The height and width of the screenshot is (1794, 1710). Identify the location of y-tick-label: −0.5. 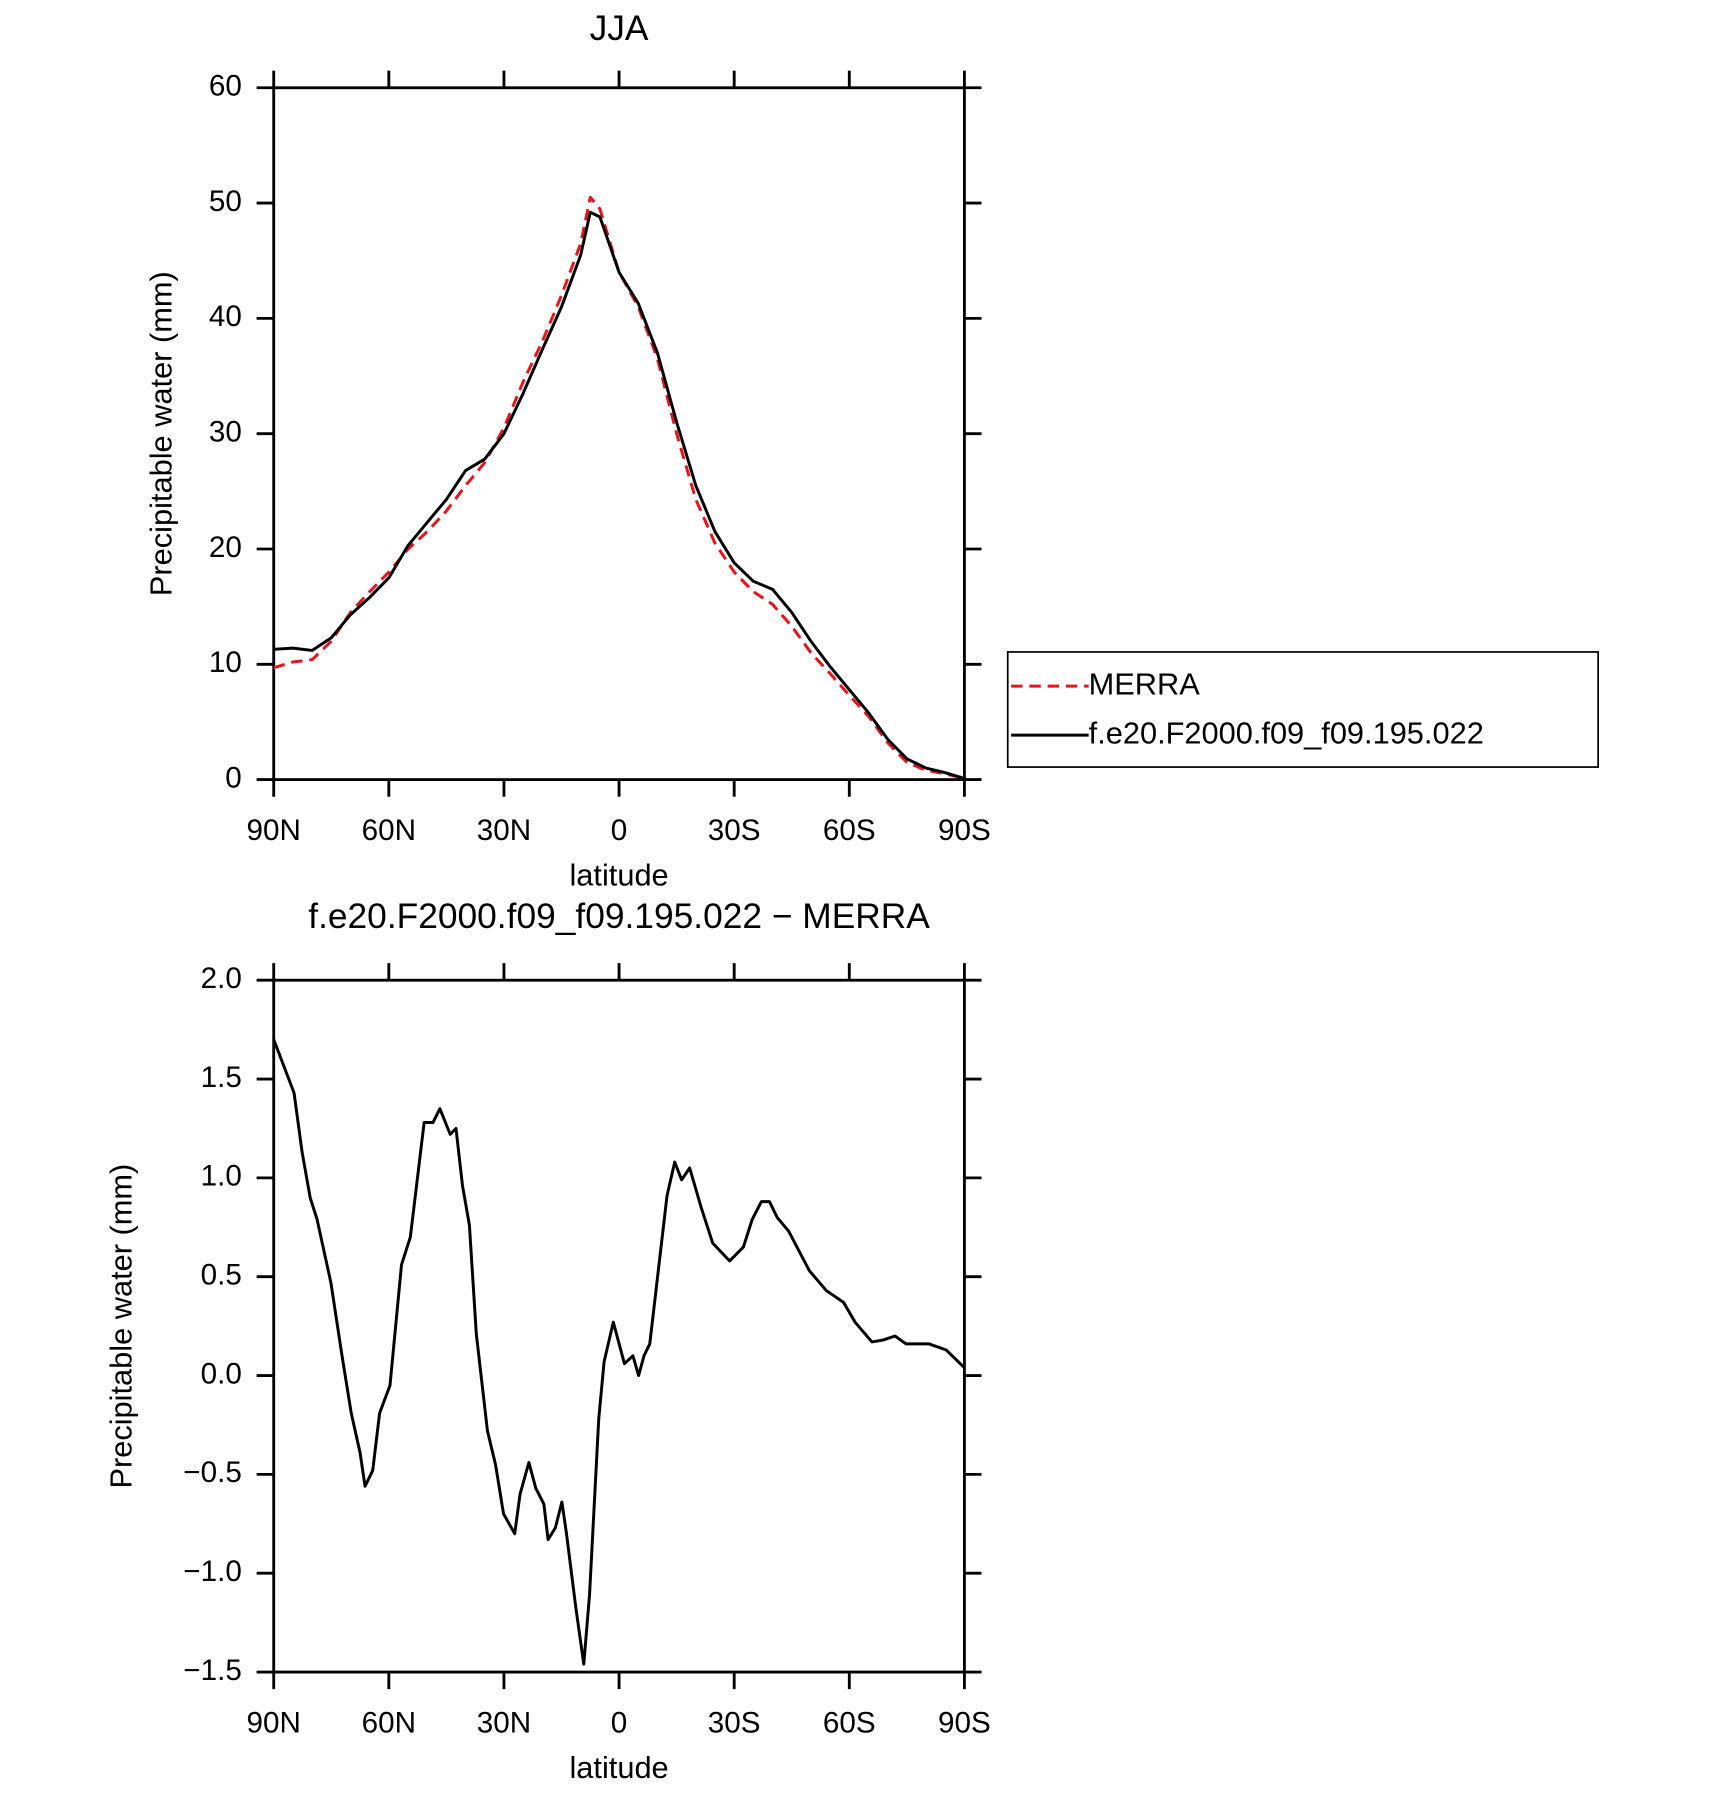
(212, 1472).